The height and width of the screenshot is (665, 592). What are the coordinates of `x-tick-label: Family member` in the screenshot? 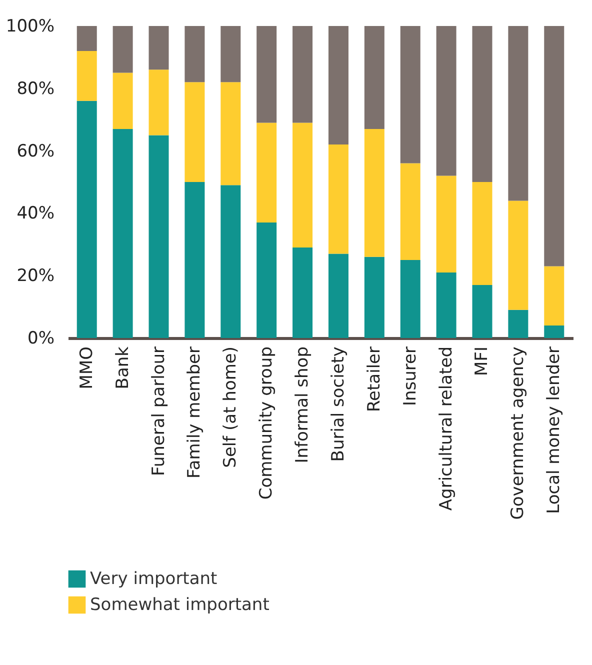 It's located at (194, 412).